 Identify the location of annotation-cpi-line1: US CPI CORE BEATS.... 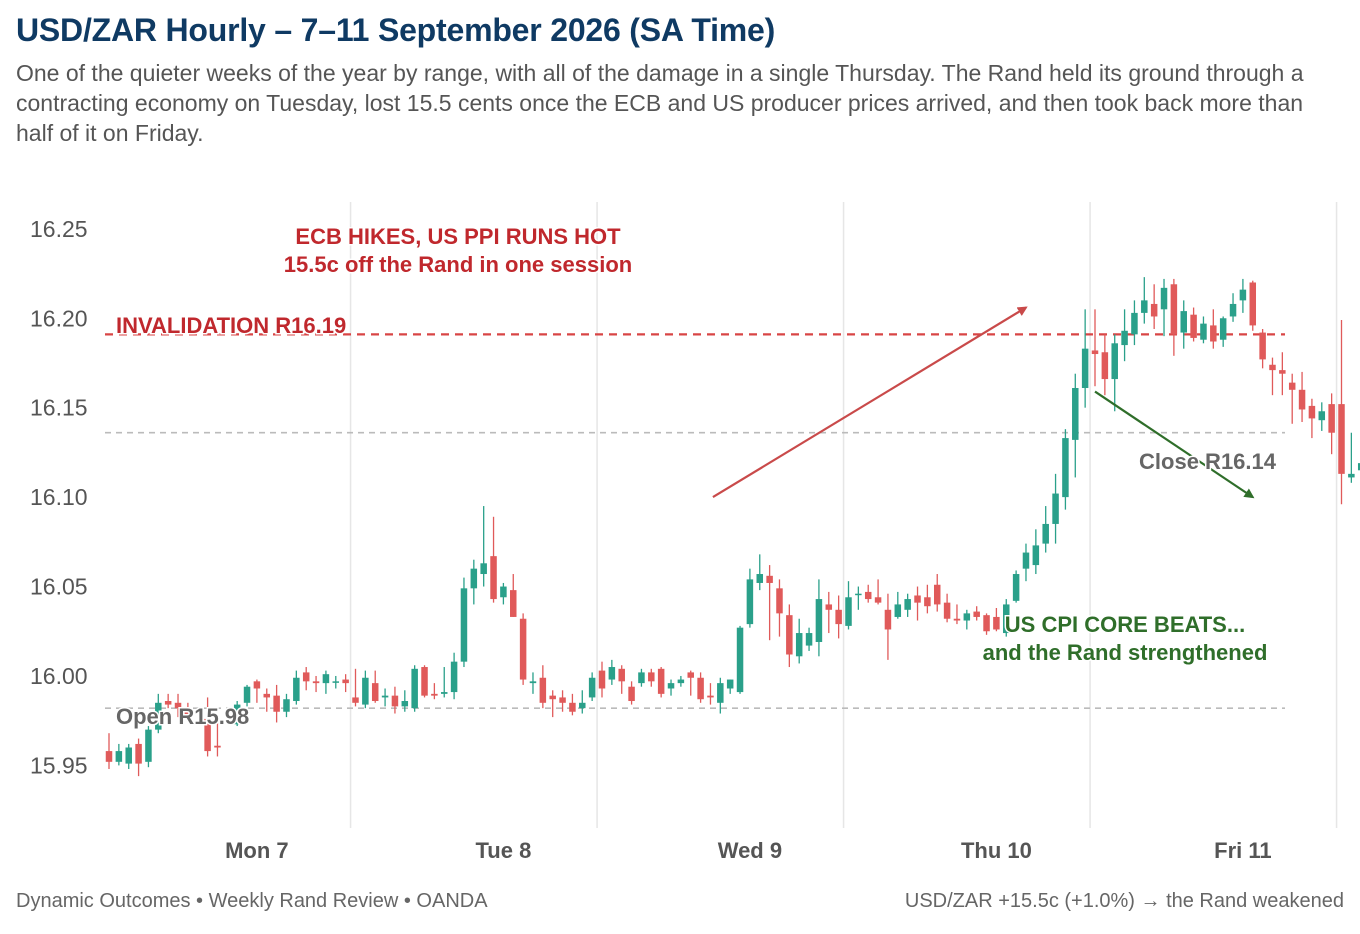
(1125, 624).